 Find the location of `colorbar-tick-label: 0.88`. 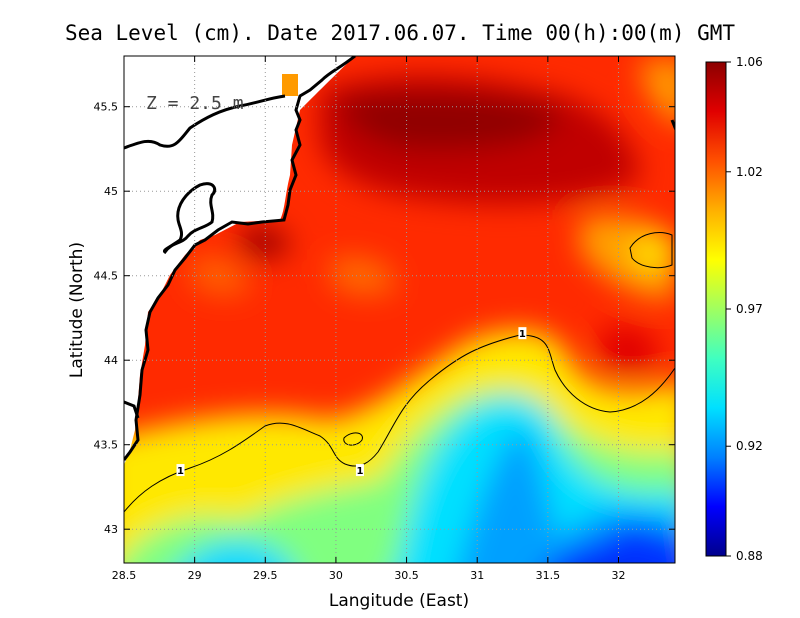

colorbar-tick-label: 0.88 is located at coordinates (749, 556).